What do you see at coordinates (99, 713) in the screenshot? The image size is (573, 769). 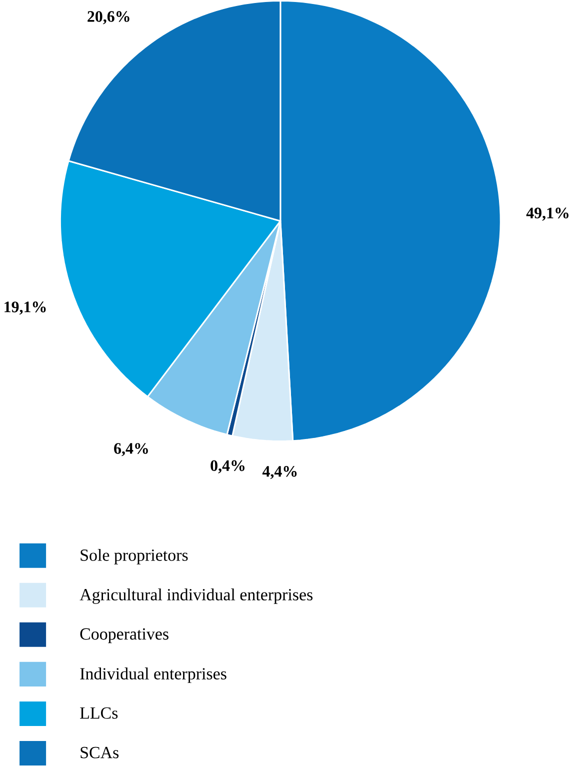 I see `legend-label: LLCs` at bounding box center [99, 713].